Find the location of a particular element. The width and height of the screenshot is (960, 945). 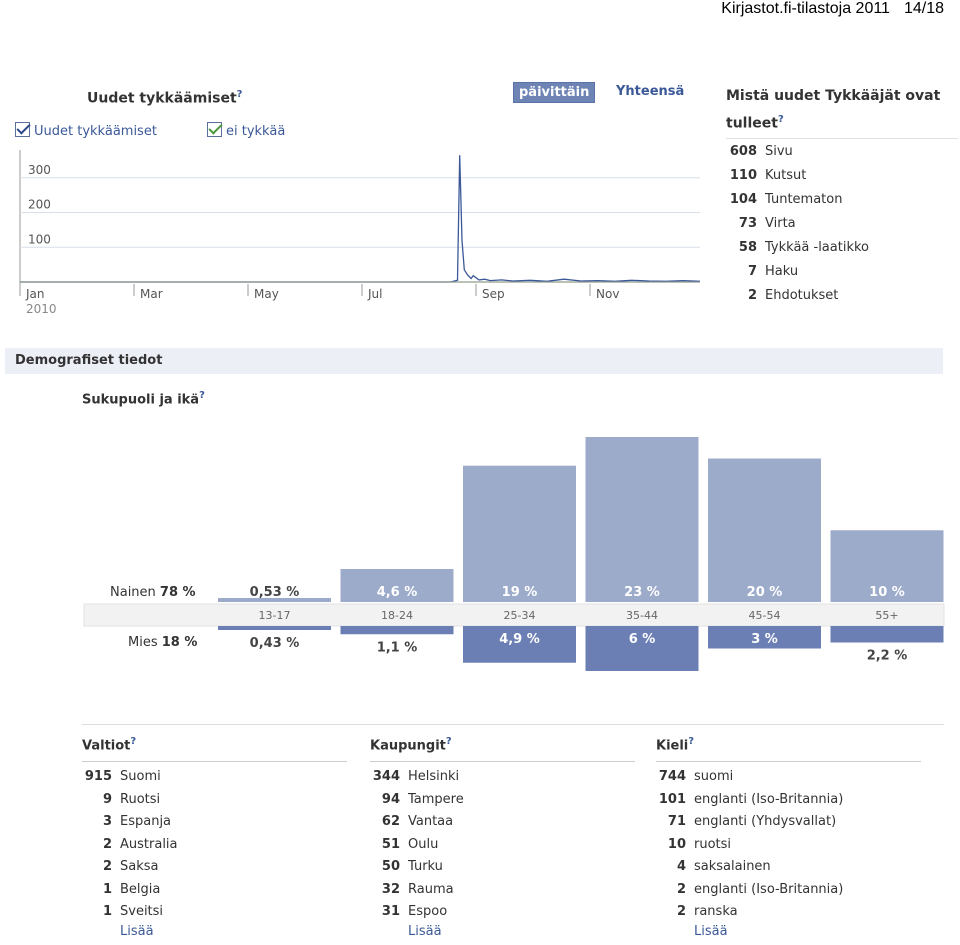

list-item-label: suomi is located at coordinates (714, 777).